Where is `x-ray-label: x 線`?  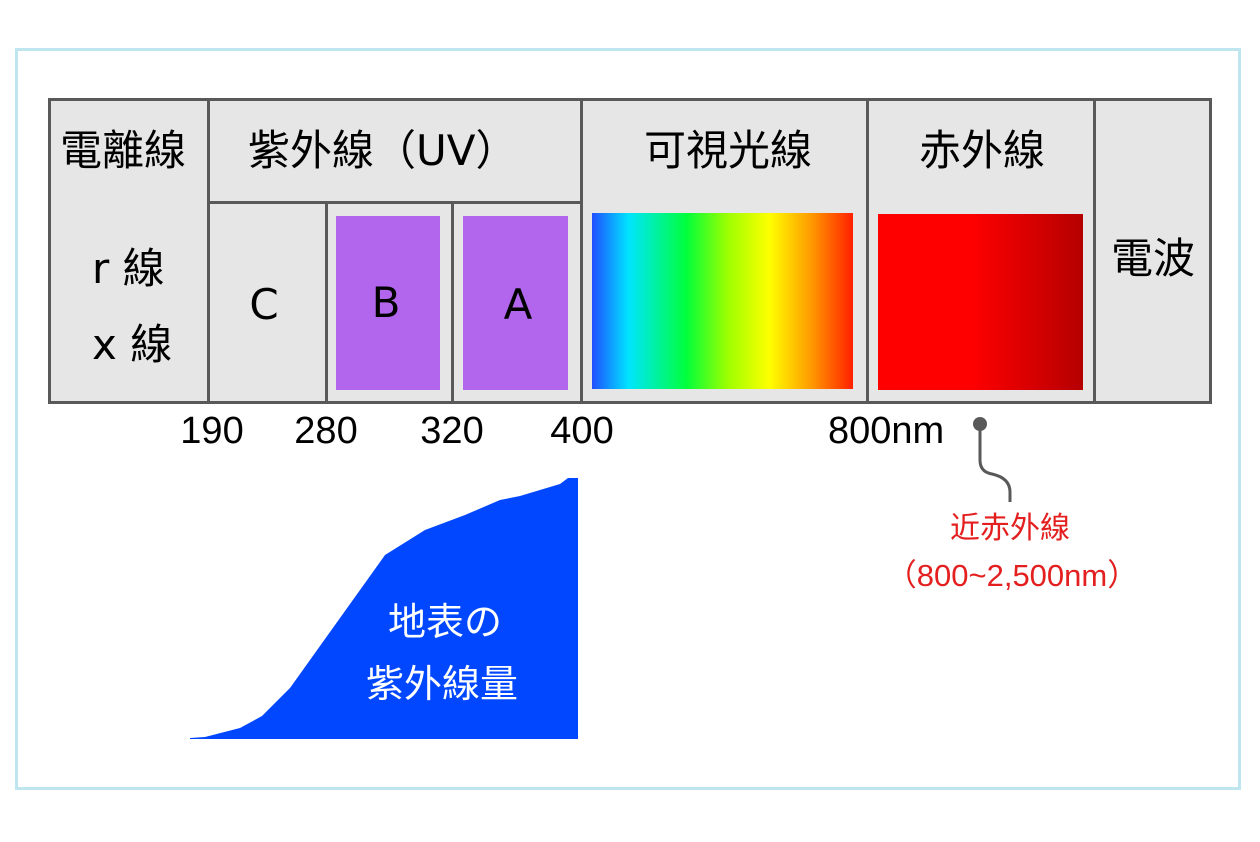 x-ray-label: x 線 is located at coordinates (132, 344).